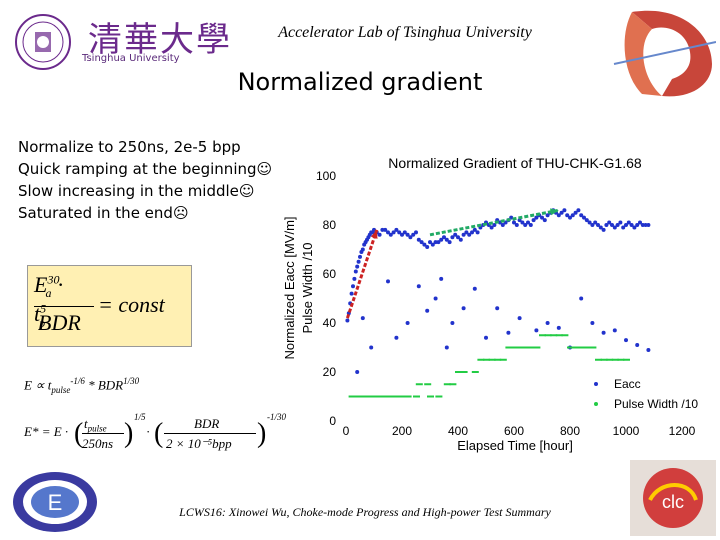 The height and width of the screenshot is (540, 720). I want to click on y-tick-label: 80, so click(330, 225).